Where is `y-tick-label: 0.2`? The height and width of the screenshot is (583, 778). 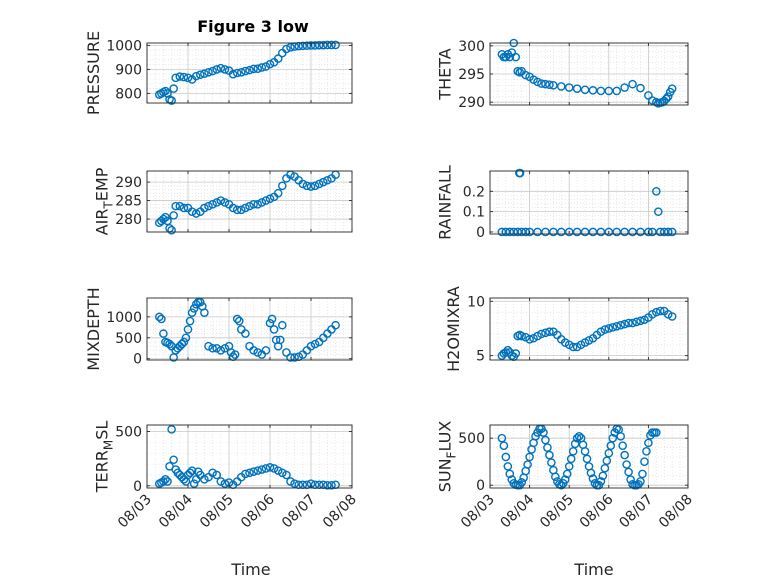
y-tick-label: 0.2 is located at coordinates (474, 192).